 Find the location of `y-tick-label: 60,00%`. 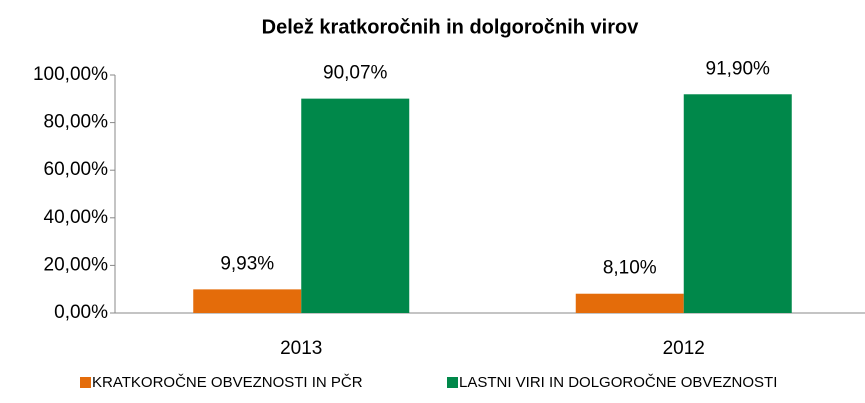

y-tick-label: 60,00% is located at coordinates (76, 169).